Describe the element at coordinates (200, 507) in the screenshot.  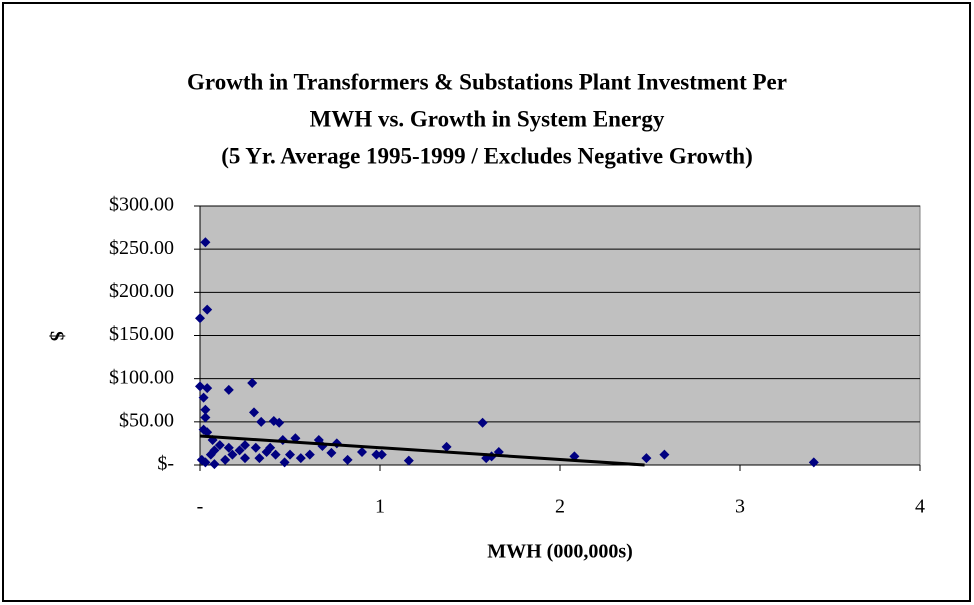
I see `x-tick-label: -` at that location.